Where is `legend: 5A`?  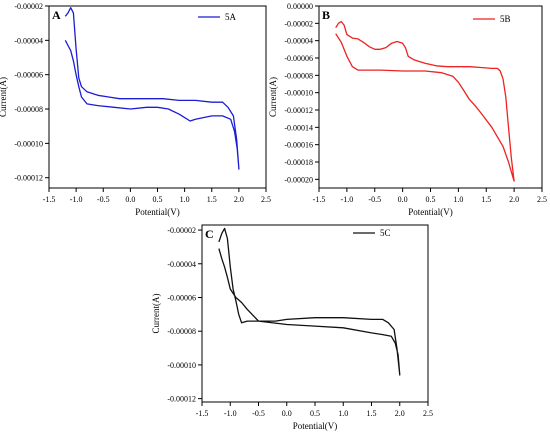 legend: 5A is located at coordinates (217, 17).